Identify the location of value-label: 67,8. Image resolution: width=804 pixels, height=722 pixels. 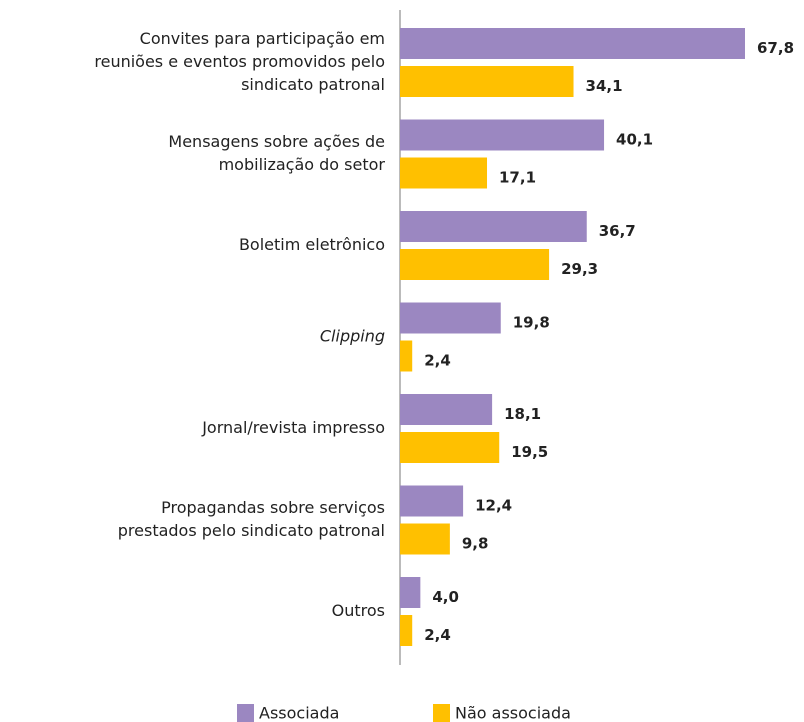
(775, 48).